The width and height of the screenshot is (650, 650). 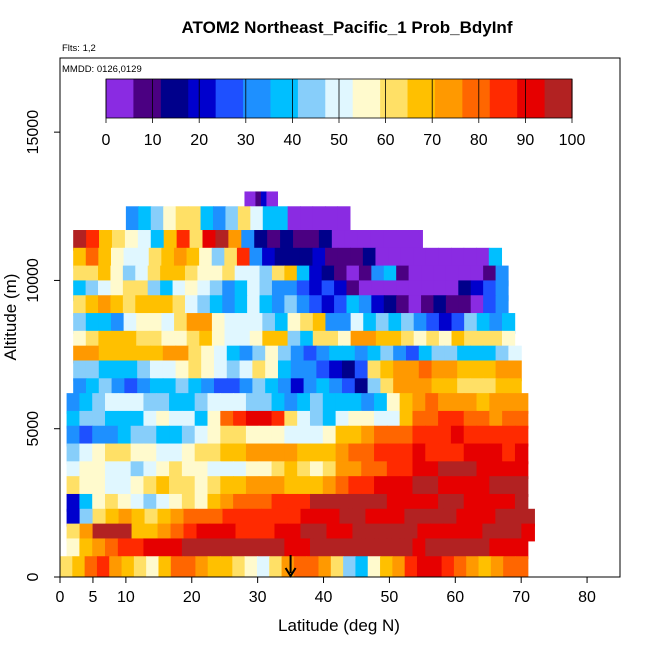 I want to click on x-tick-label: 70, so click(x=521, y=597).